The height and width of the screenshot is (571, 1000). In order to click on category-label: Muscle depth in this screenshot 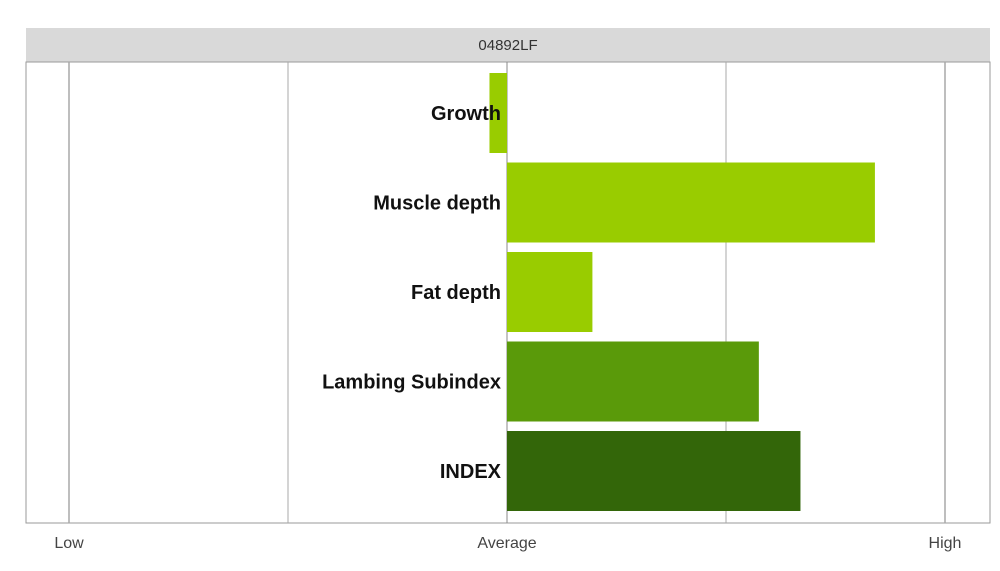, I will do `click(437, 204)`.